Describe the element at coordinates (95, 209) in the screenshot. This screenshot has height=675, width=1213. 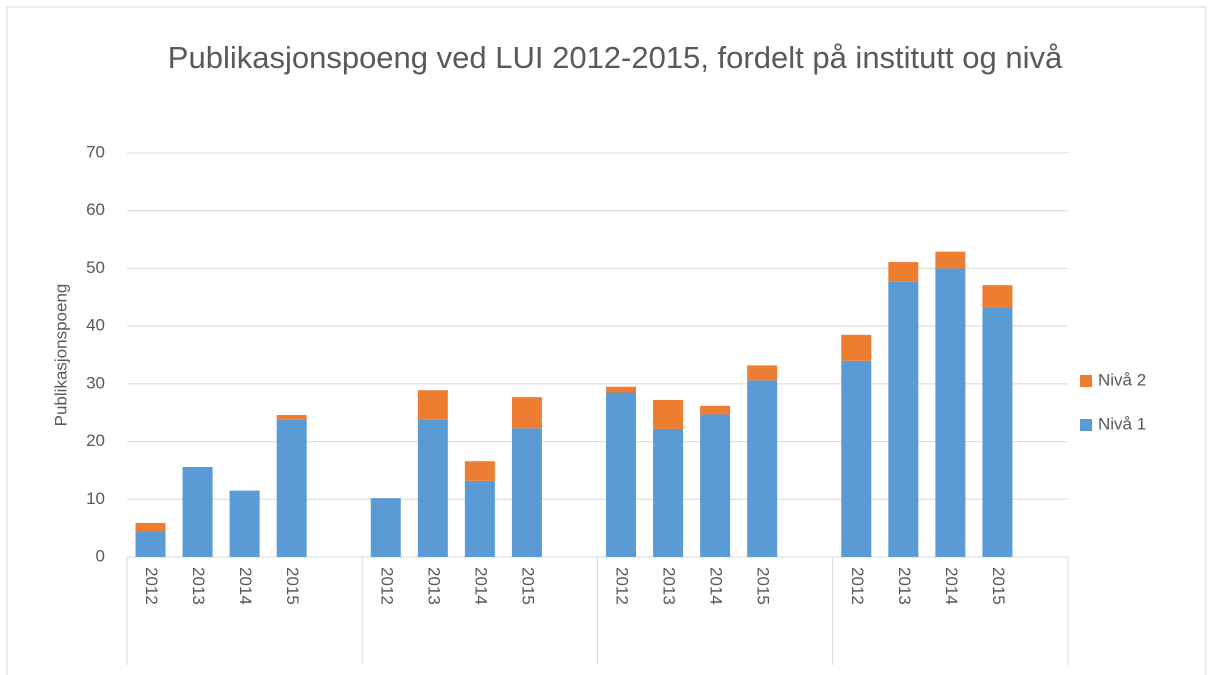
I see `y-tick-label: 60` at that location.